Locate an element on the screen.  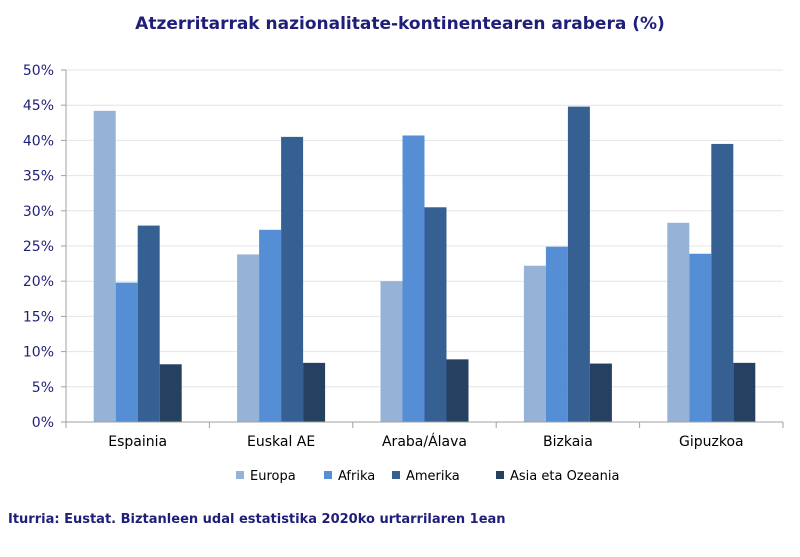
x-tick-label: Euskal AE is located at coordinates (281, 442).